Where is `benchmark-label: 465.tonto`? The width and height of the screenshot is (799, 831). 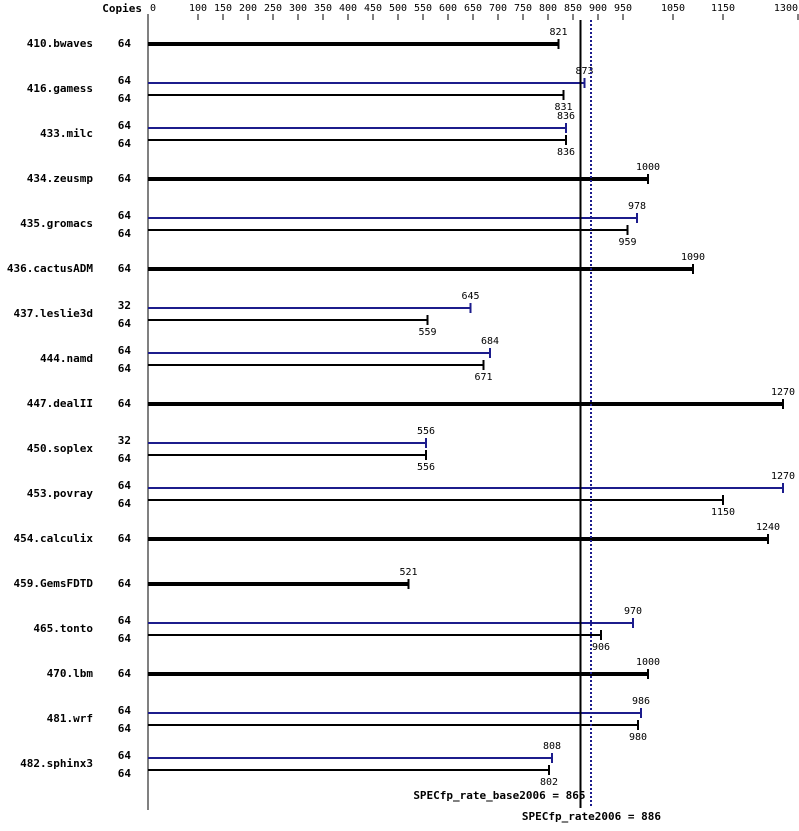 benchmark-label: 465.tonto is located at coordinates (63, 628).